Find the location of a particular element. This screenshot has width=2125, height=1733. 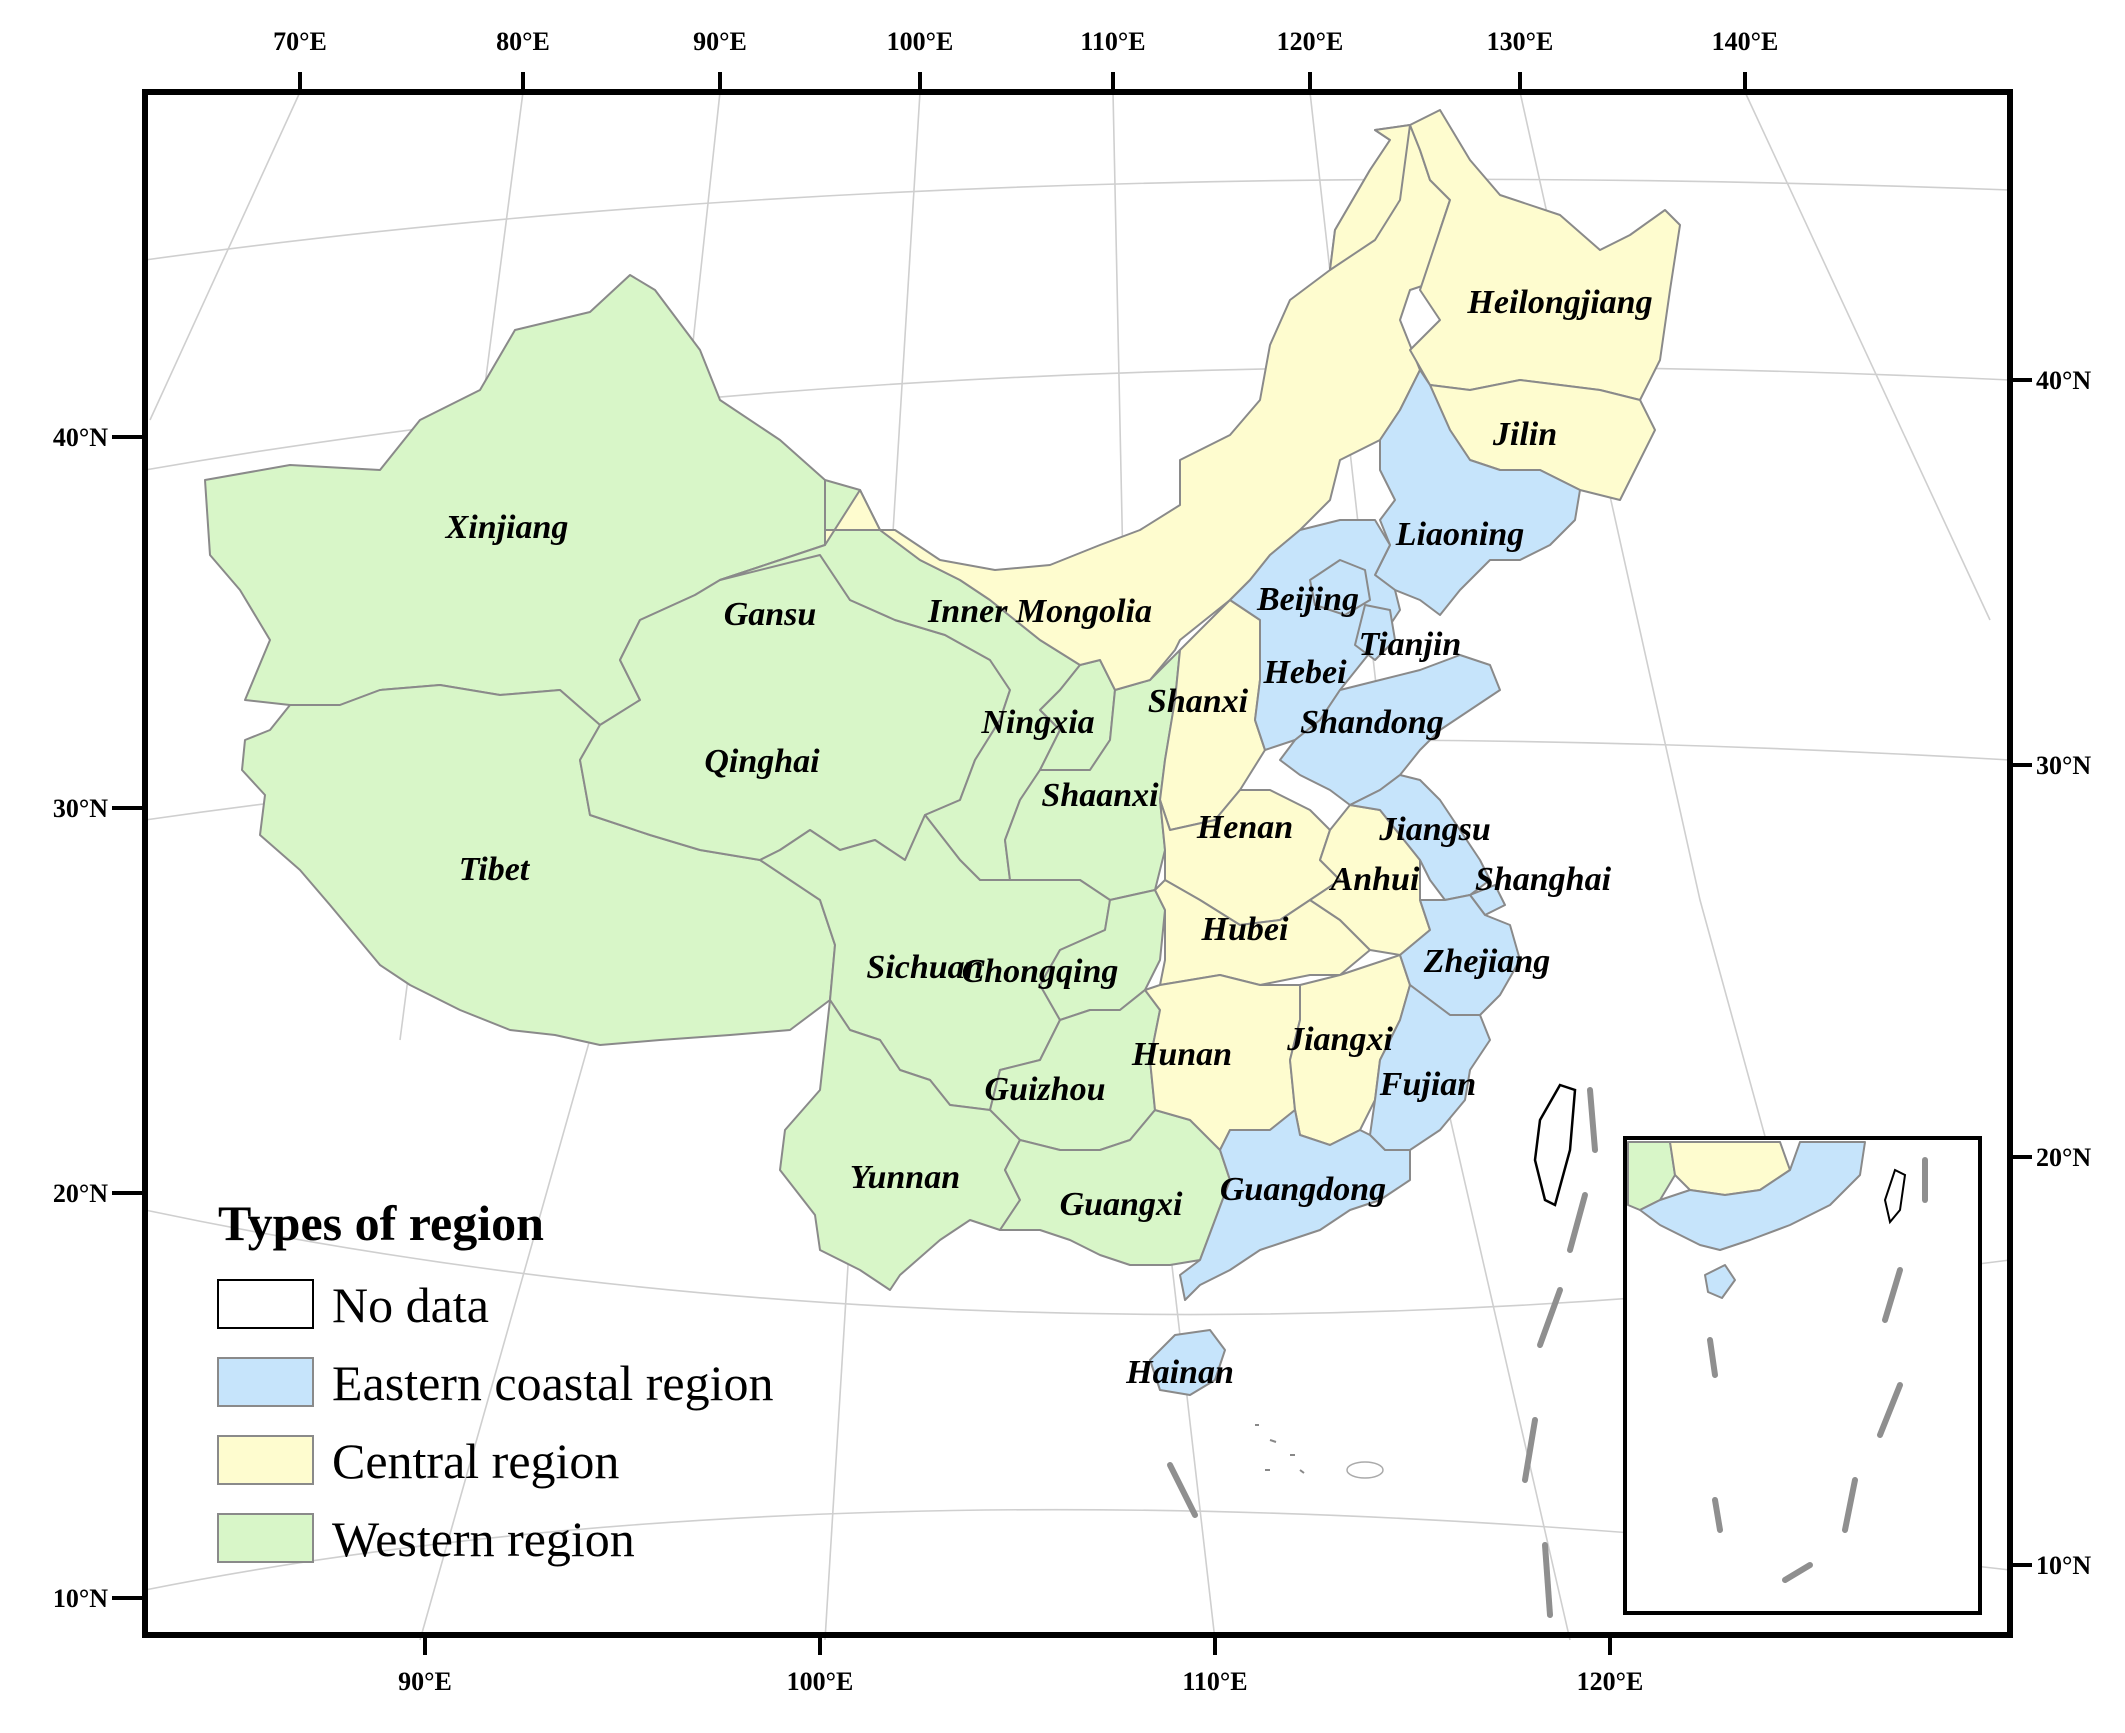

left-tick-label: 20°N is located at coordinates (80, 1193).